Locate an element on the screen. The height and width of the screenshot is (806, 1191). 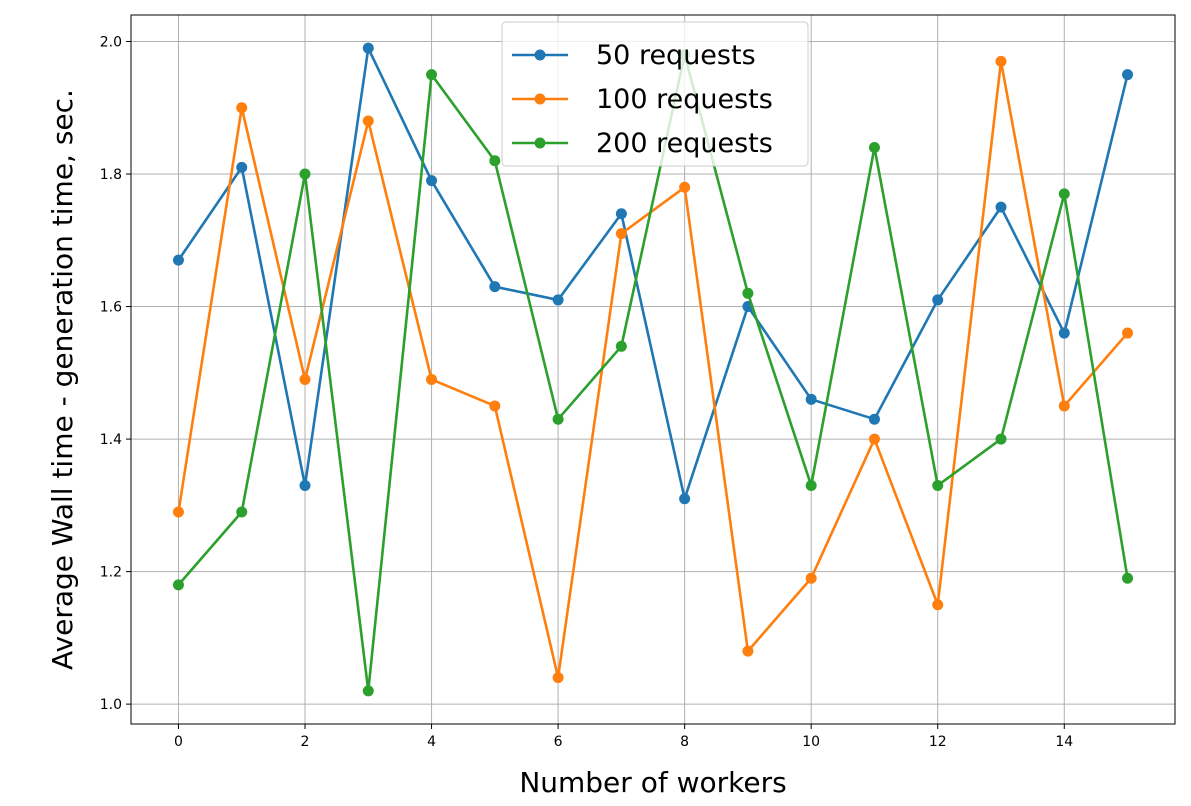
legend-item: 100 requests is located at coordinates (642, 99).